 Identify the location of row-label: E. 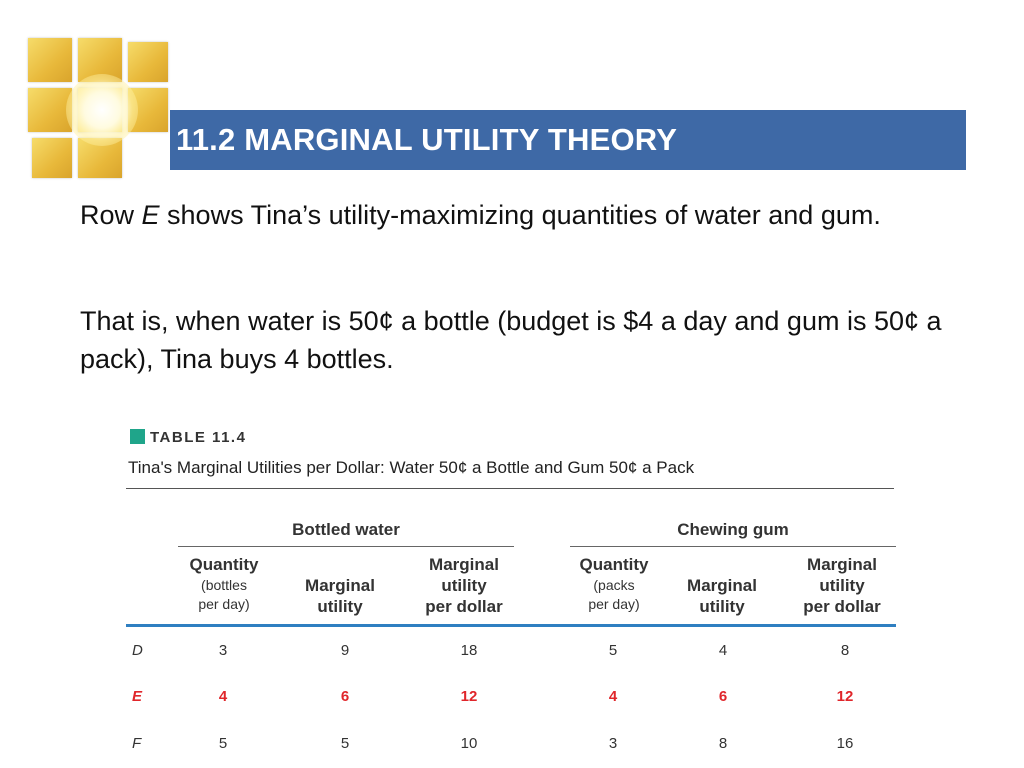
(137, 696).